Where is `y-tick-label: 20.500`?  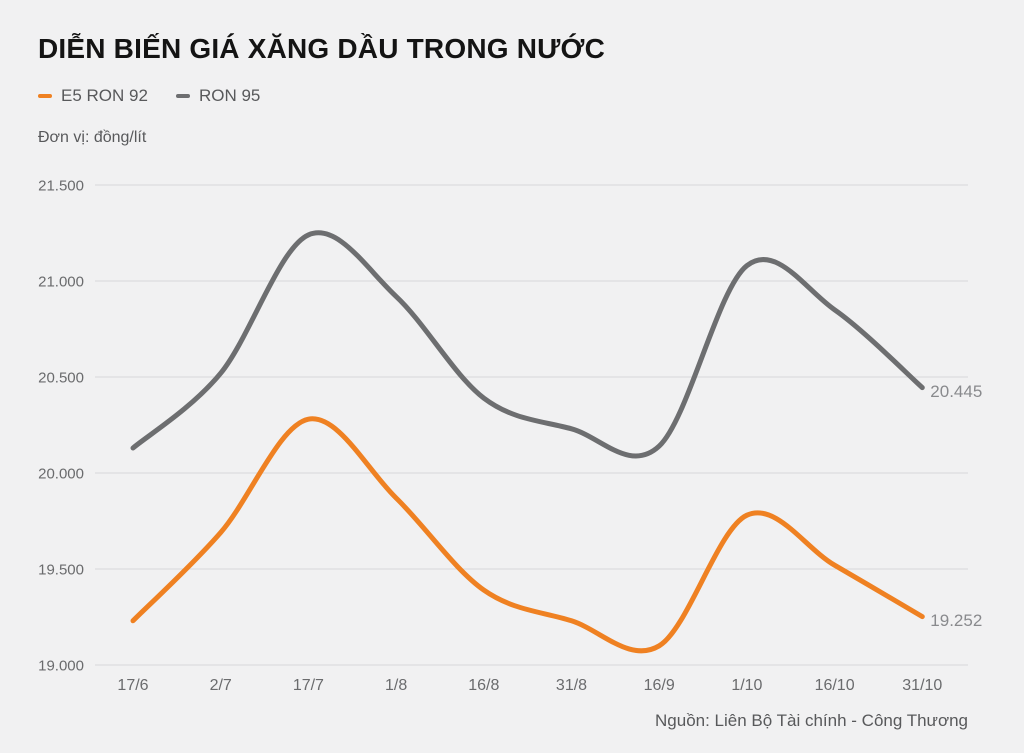 y-tick-label: 20.500 is located at coordinates (61, 378).